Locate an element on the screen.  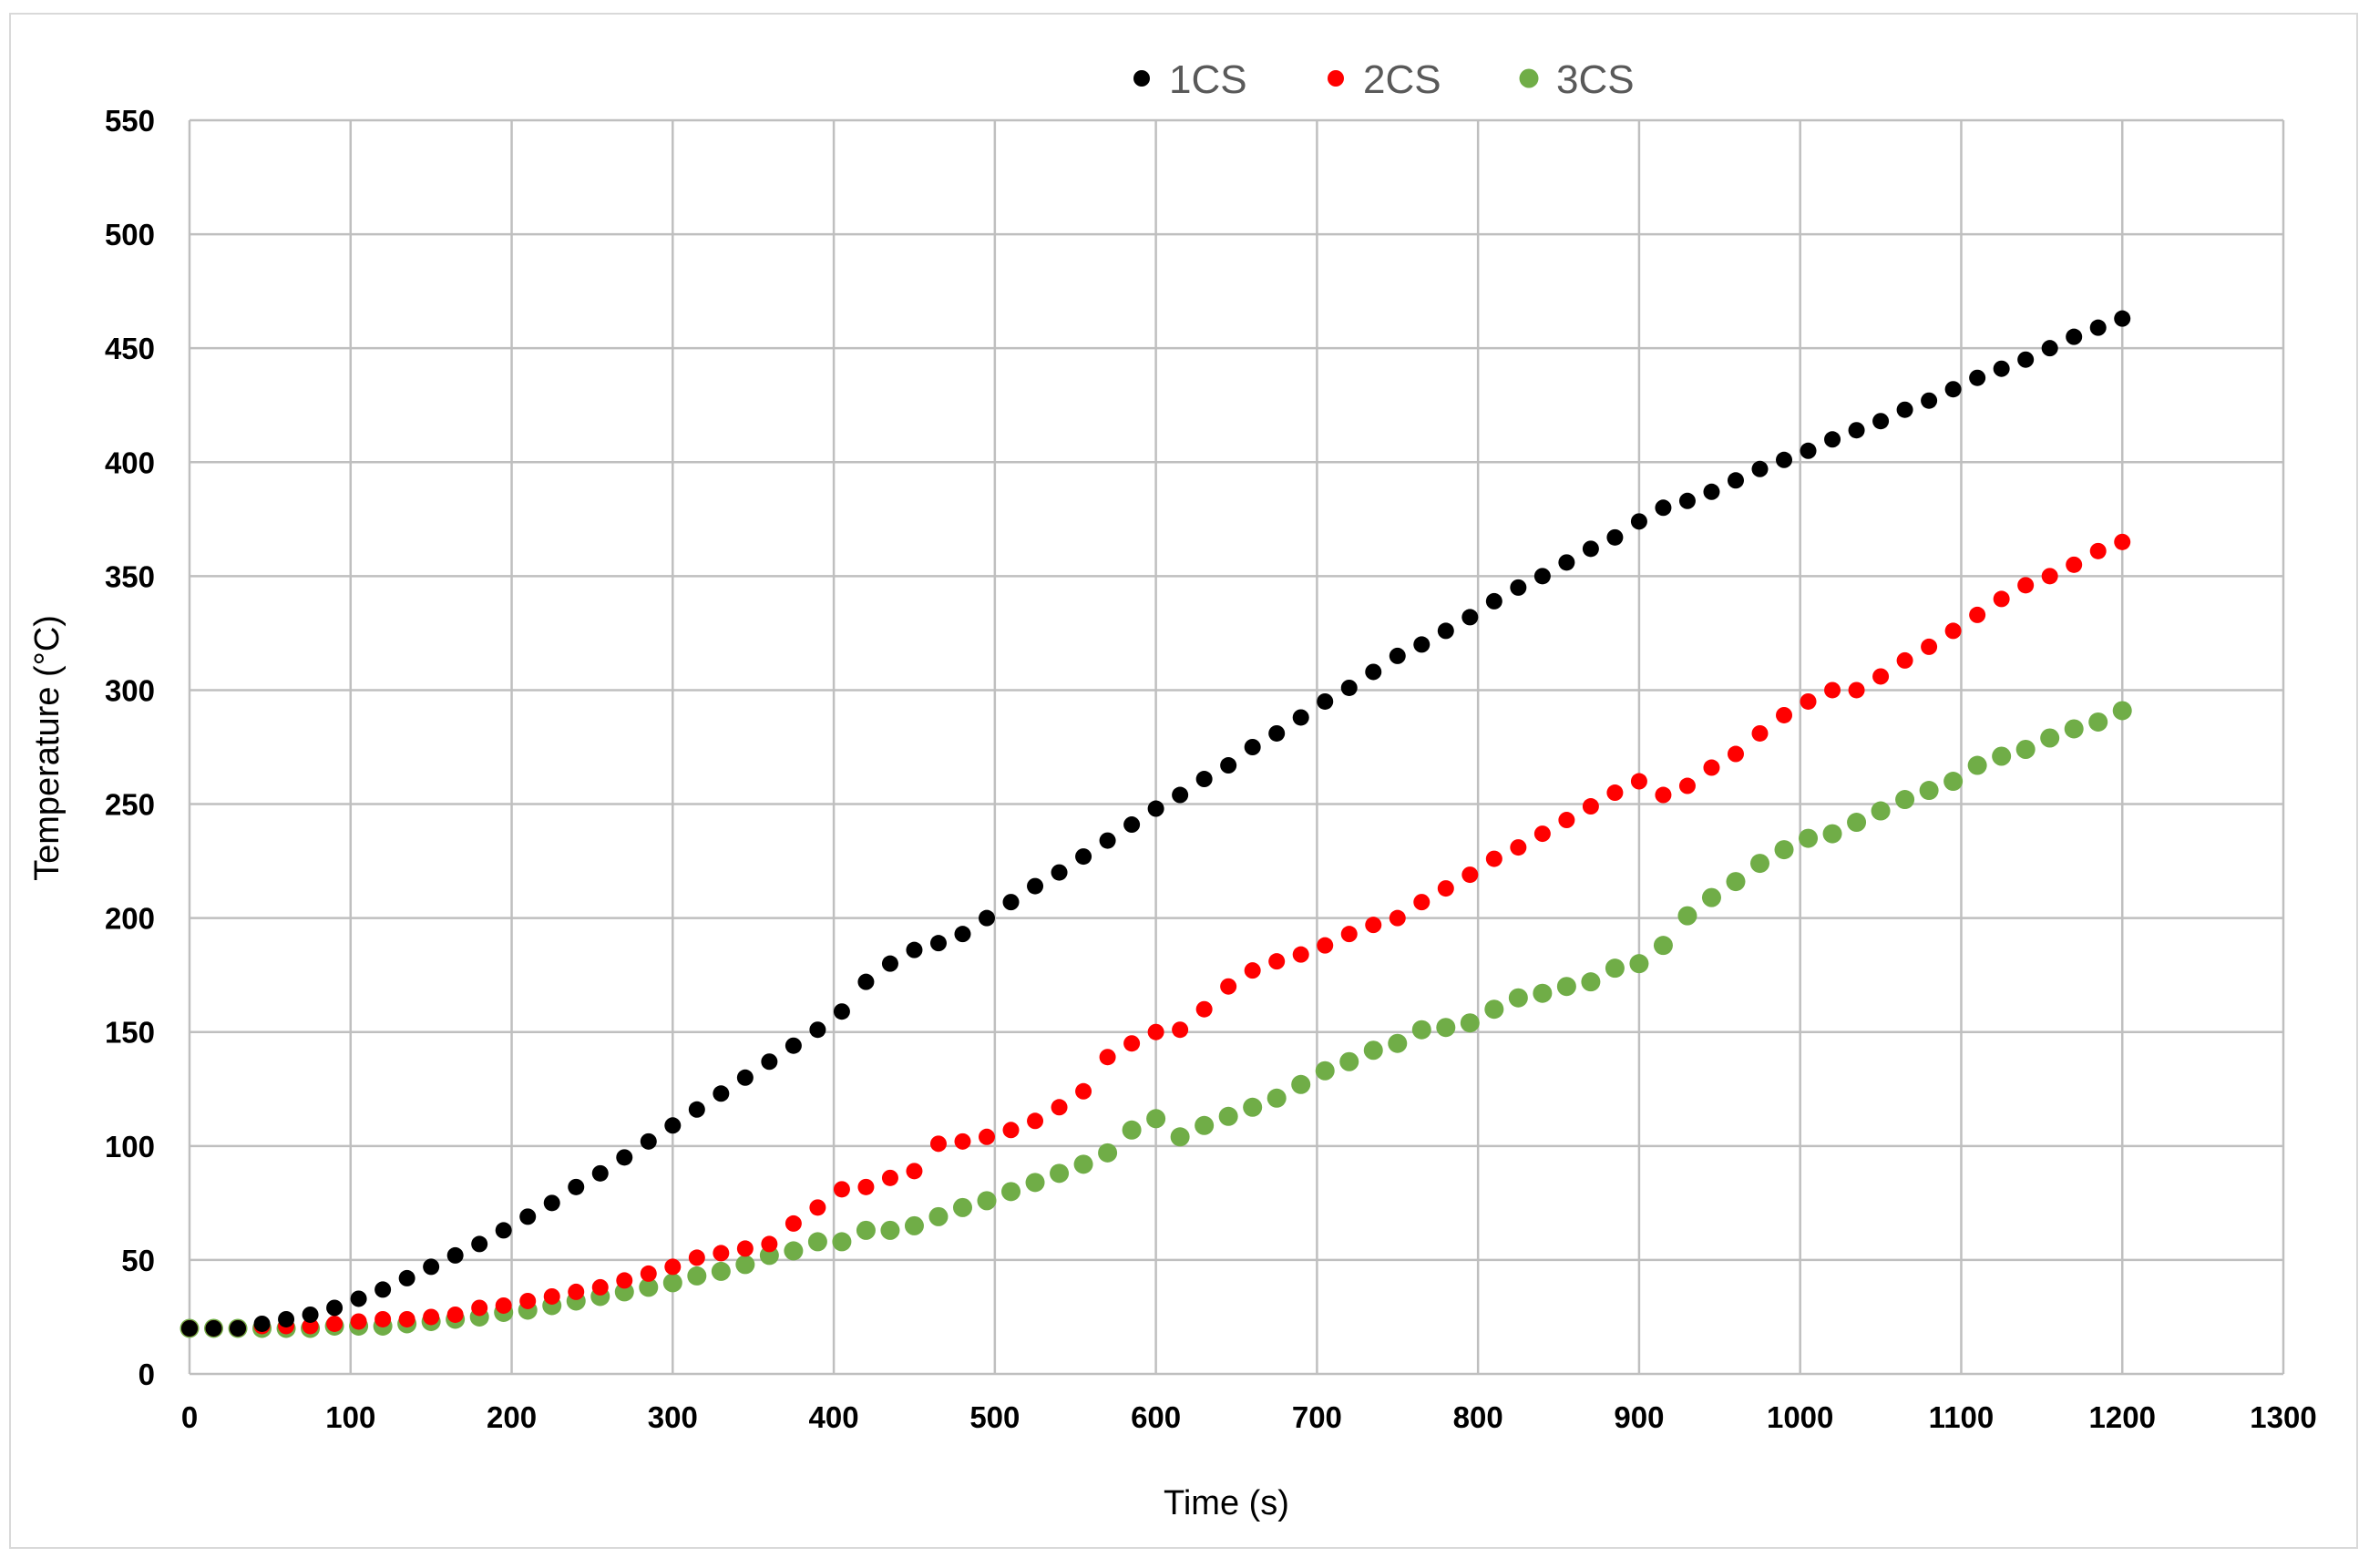
y-tick-label: 0 is located at coordinates (146, 1374).